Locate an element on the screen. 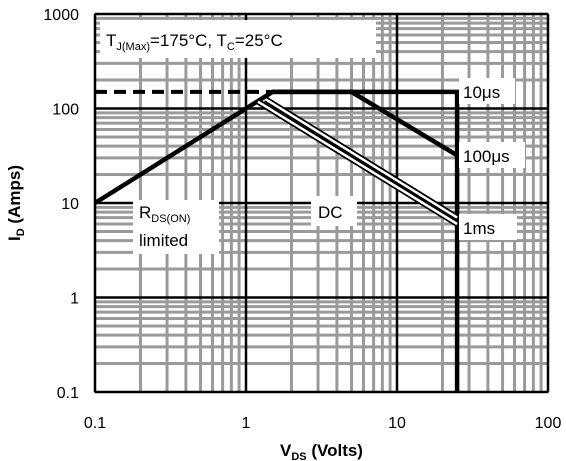 This screenshot has height=461, width=566. label-rdson: RDS(ON) is located at coordinates (164, 214).